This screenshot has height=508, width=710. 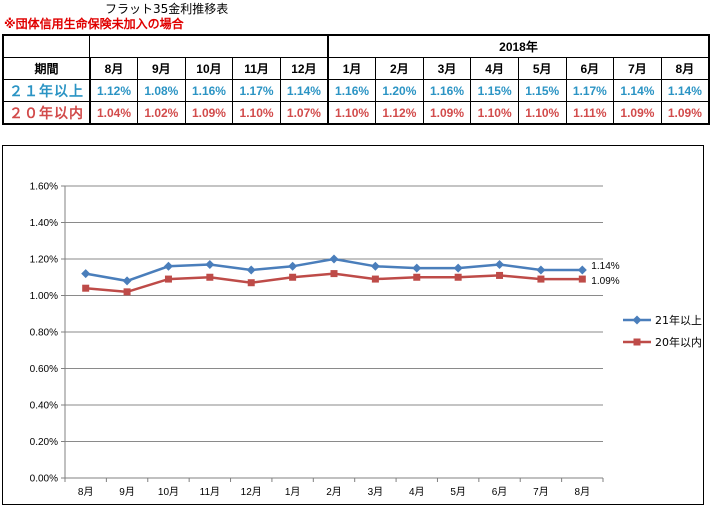 What do you see at coordinates (605, 281) in the screenshot?
I see `data-label: 1.09%` at bounding box center [605, 281].